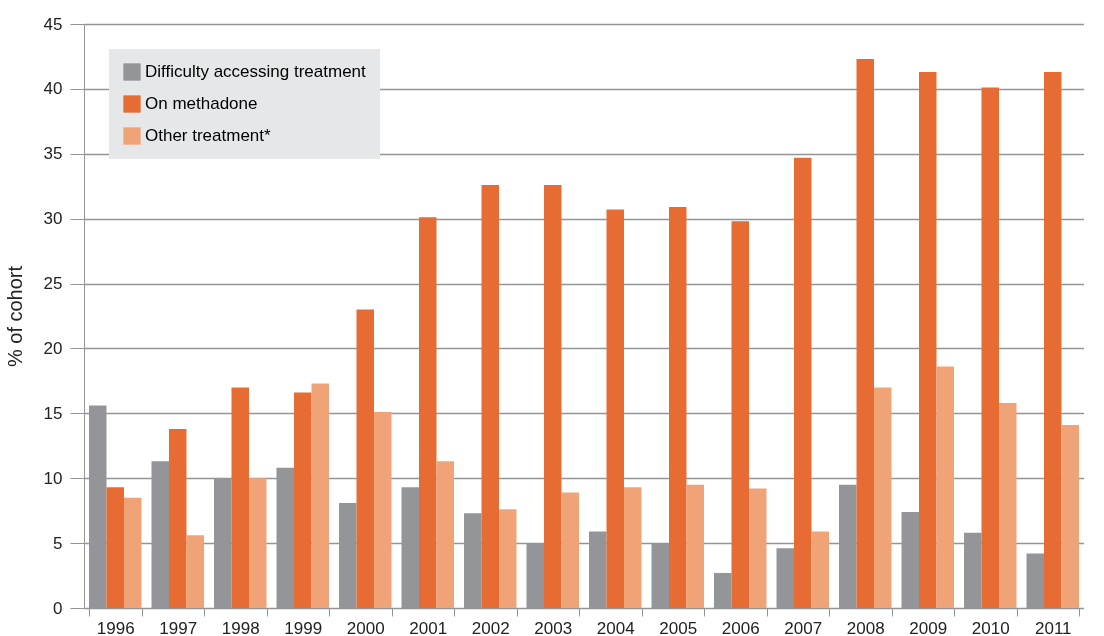  I want to click on y-tick-label: 15, so click(53, 413).